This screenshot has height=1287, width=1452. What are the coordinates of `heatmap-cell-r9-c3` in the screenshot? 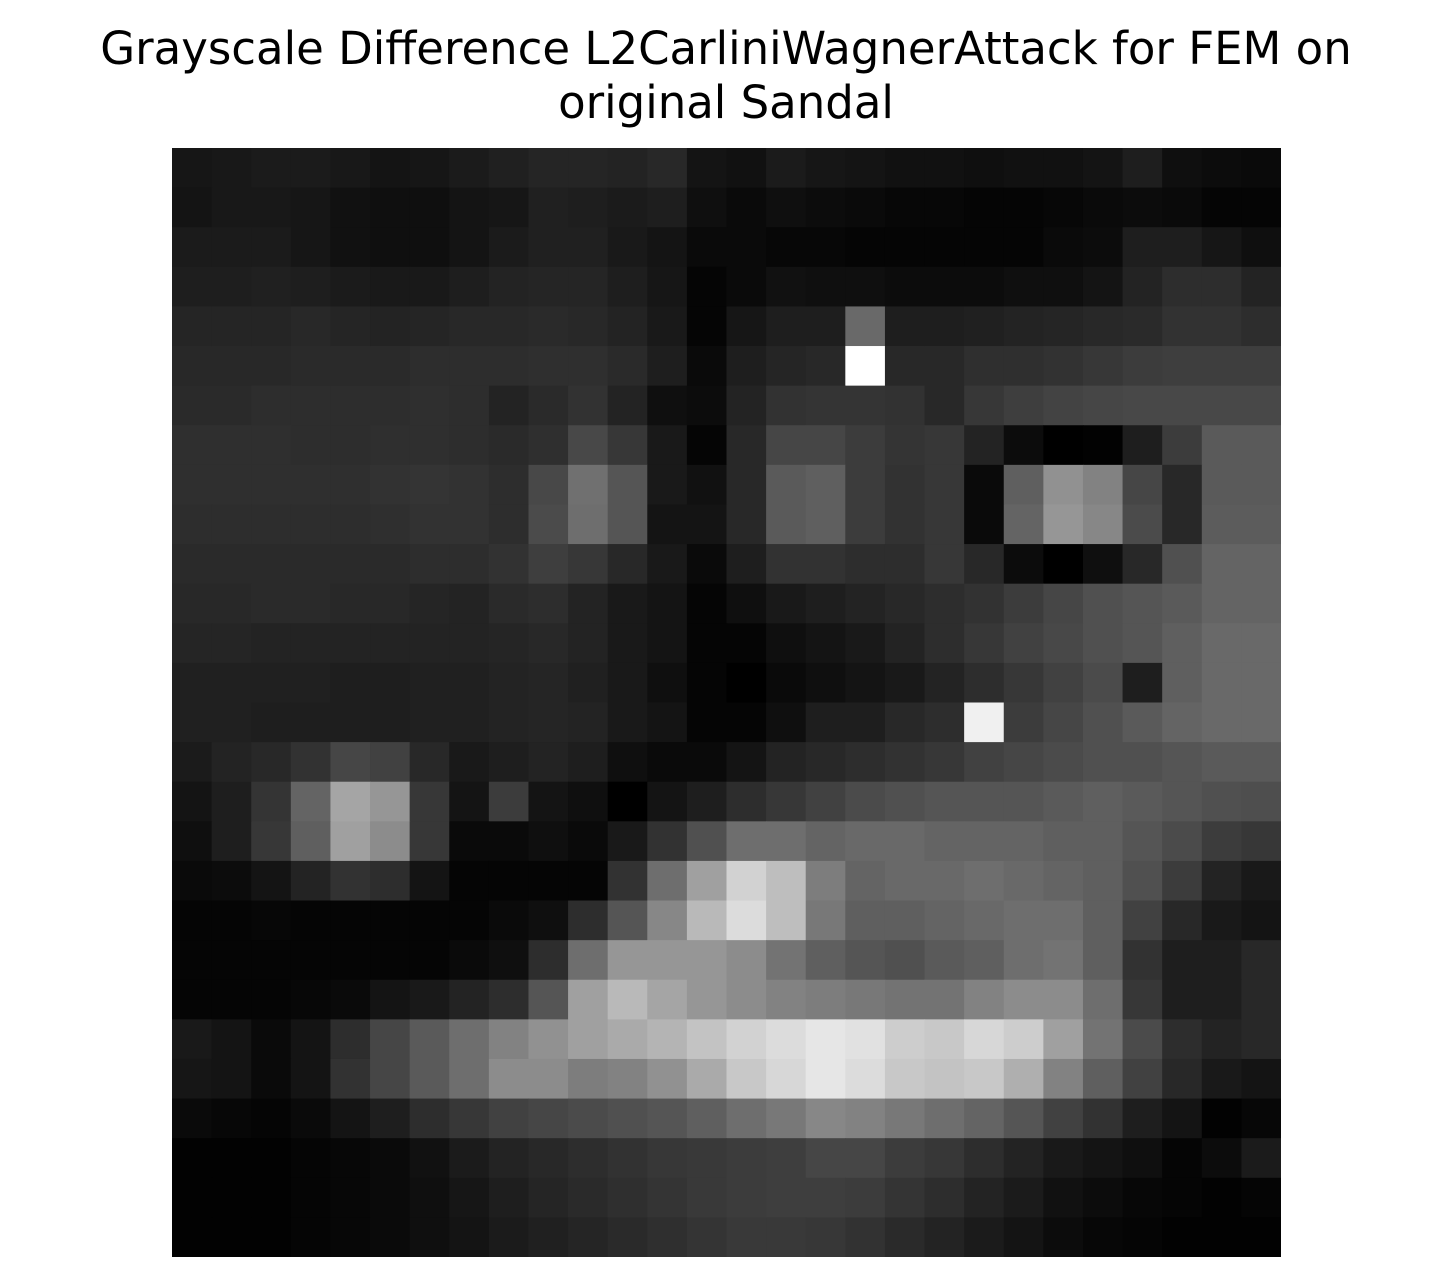 It's located at (311, 524).